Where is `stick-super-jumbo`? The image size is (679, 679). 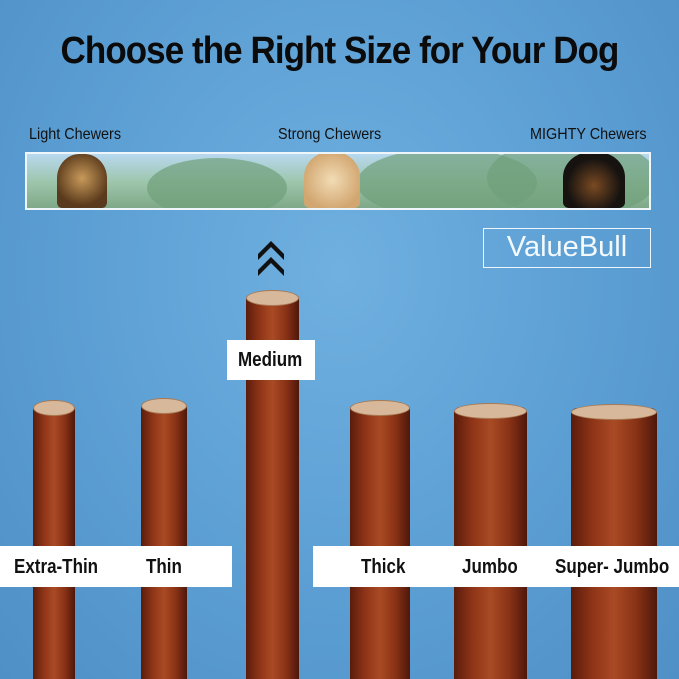
stick-super-jumbo is located at coordinates (614, 541).